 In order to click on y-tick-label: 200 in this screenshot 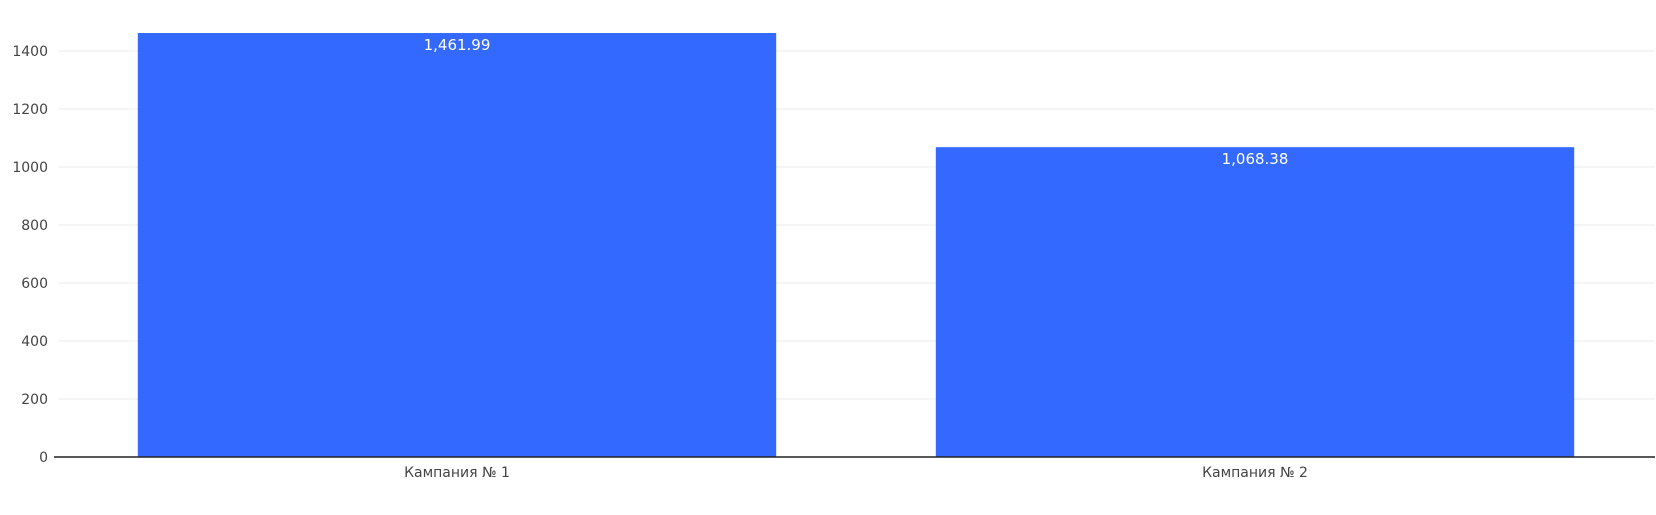, I will do `click(34, 400)`.